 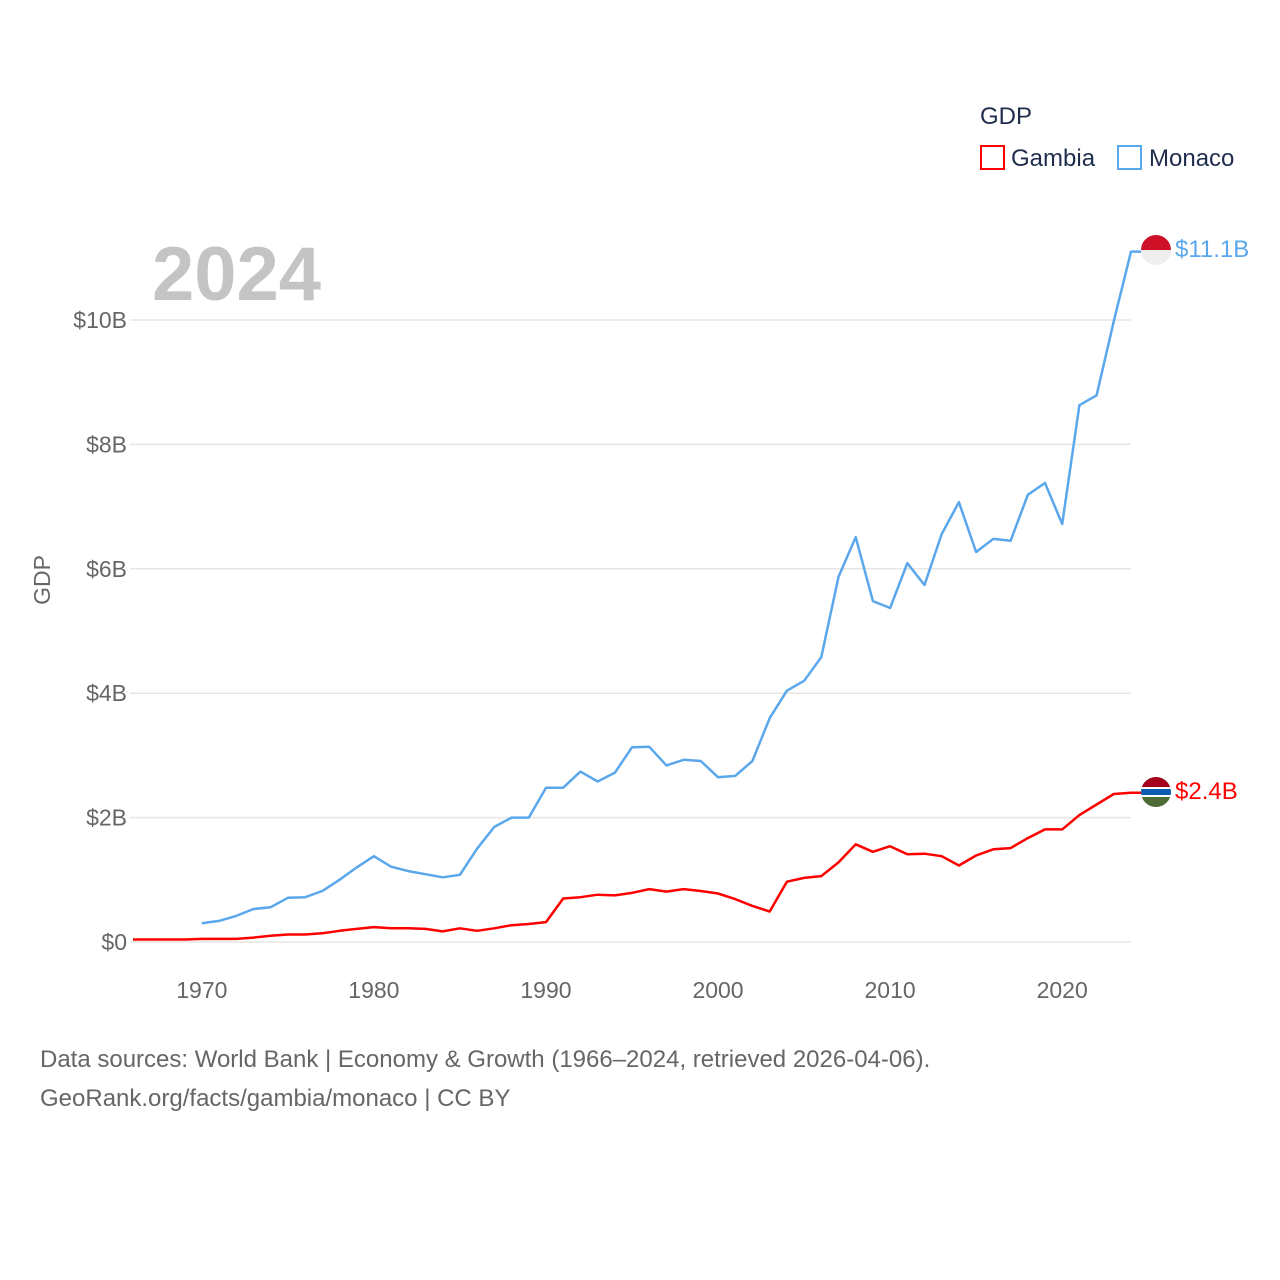 What do you see at coordinates (890, 990) in the screenshot?
I see `x-tick-label: 2010` at bounding box center [890, 990].